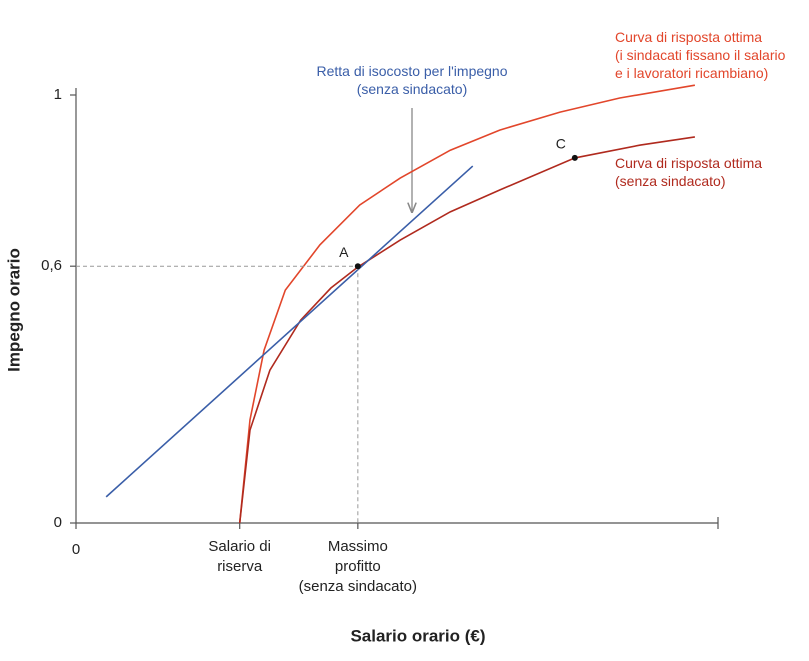  I want to click on x-axis-label: Salario orario (€), so click(417, 635).